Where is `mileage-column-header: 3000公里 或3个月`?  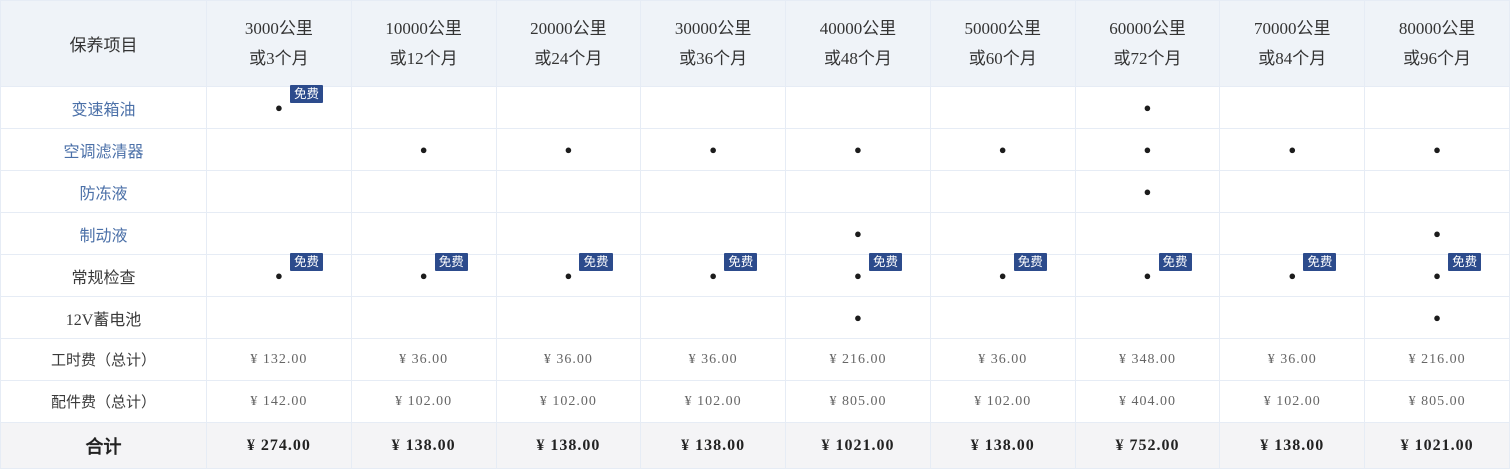
mileage-column-header: 3000公里 或3个月 is located at coordinates (279, 43).